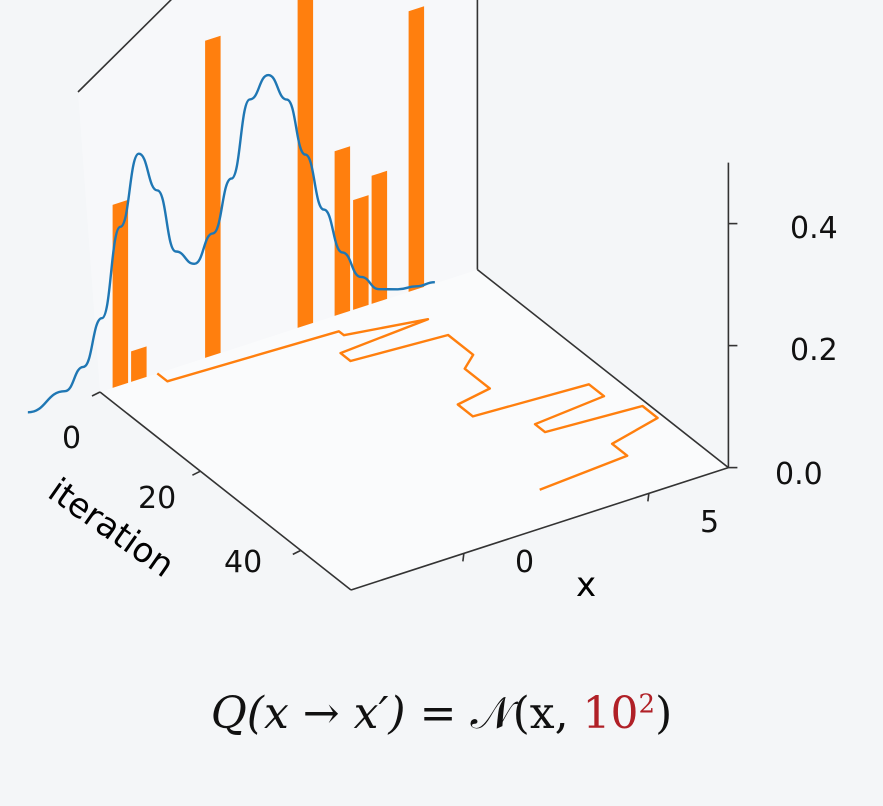 The width and height of the screenshot is (883, 806). I want to click on x-tick-label: 5, so click(709, 522).